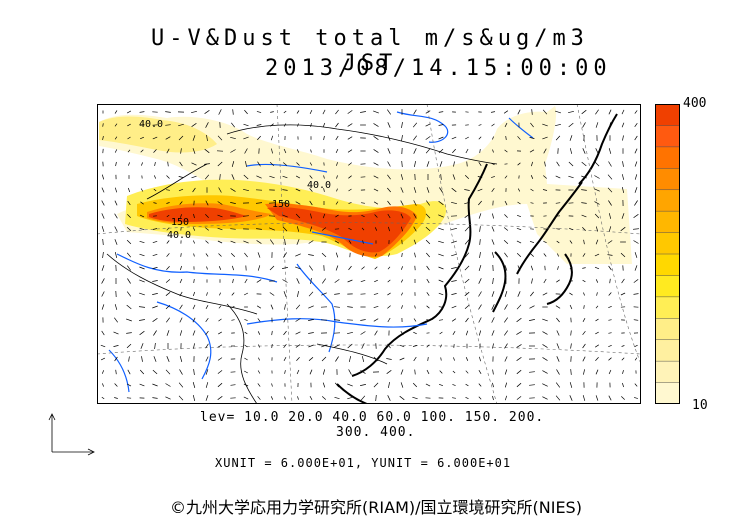  I want to click on contour-label: 150, so click(180, 222).